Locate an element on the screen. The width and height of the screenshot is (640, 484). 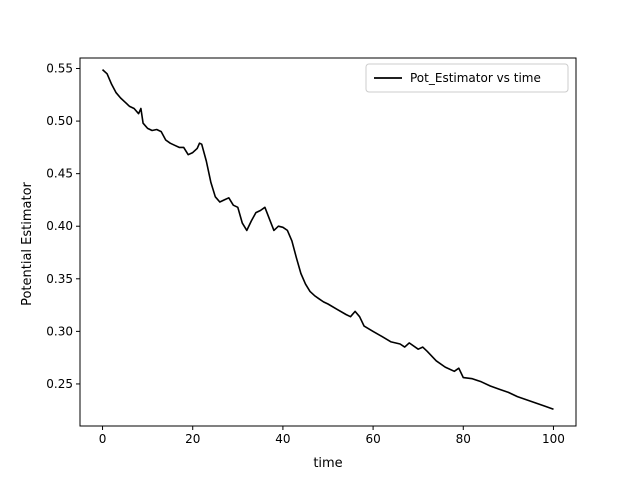
y-tick-label: 0.40 is located at coordinates (59, 226).